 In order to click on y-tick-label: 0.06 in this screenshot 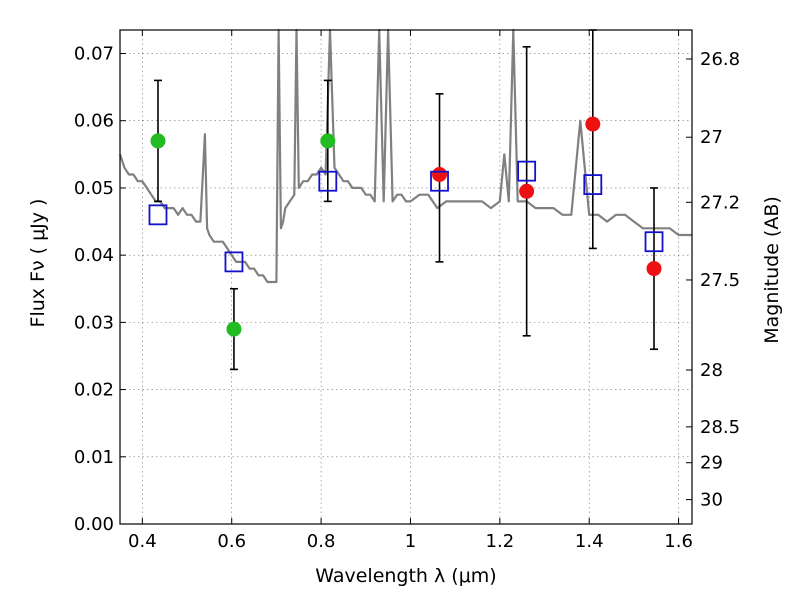, I will do `click(94, 121)`.